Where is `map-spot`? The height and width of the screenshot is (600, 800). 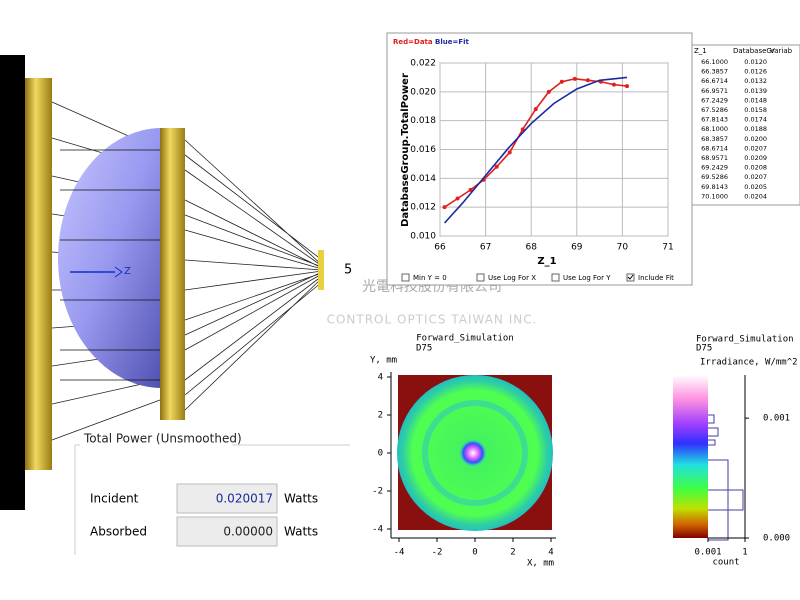
map-spot is located at coordinates (473, 453).